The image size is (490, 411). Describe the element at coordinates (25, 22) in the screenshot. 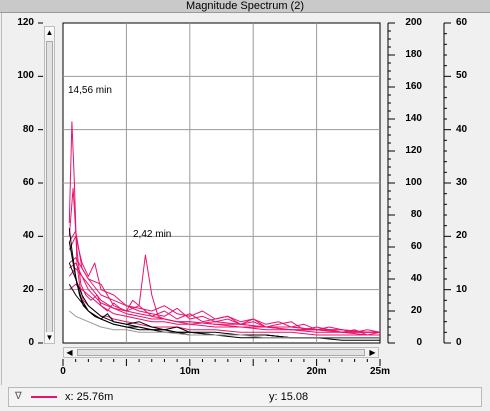

I see `y-axis-tick-label: 120` at that location.